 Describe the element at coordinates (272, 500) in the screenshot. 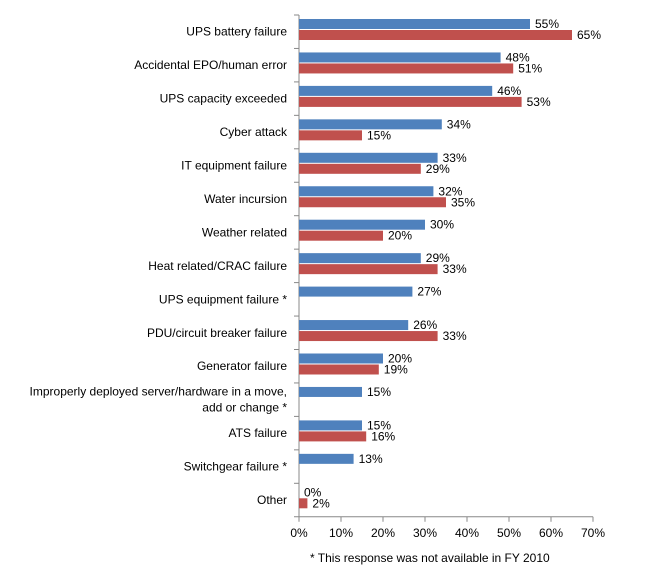

I see `category-label: Other` at that location.